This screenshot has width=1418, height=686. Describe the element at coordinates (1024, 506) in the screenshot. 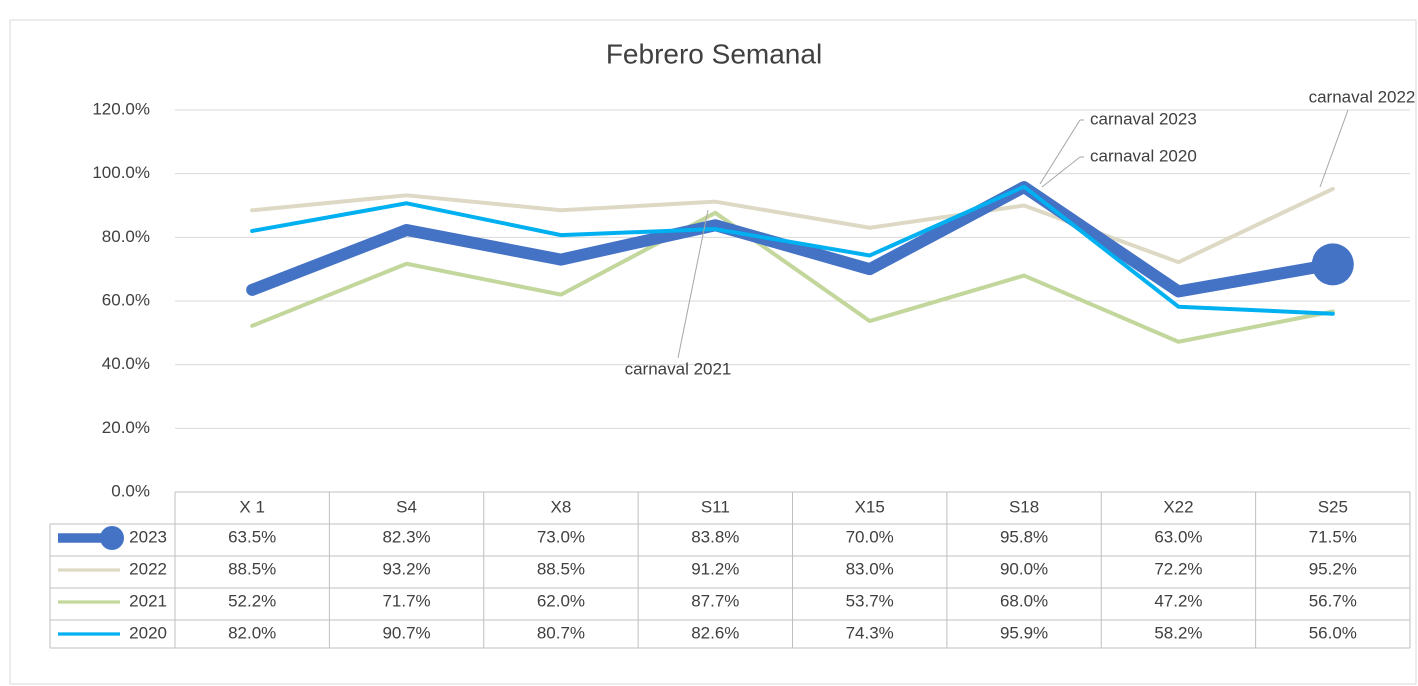

I see `x-tick-label: S18` at that location.